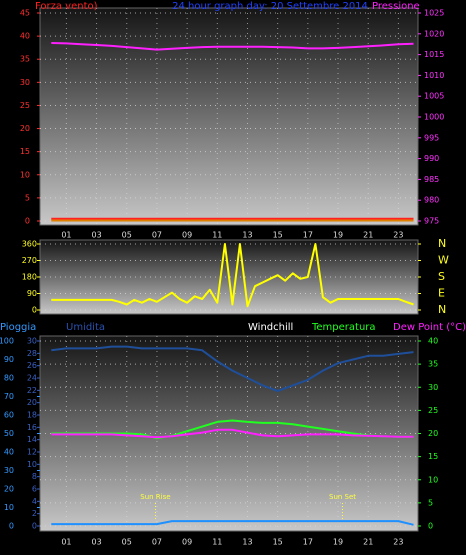 Image resolution: width=466 pixels, height=555 pixels. I want to click on y-tick-label: 60, so click(9, 415).